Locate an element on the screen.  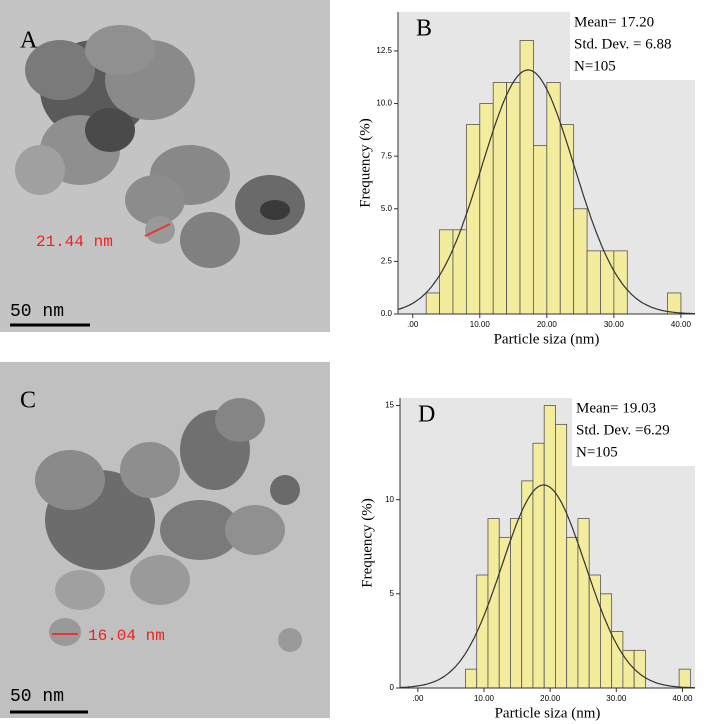
y-tick-label: 0 is located at coordinates (392, 687).